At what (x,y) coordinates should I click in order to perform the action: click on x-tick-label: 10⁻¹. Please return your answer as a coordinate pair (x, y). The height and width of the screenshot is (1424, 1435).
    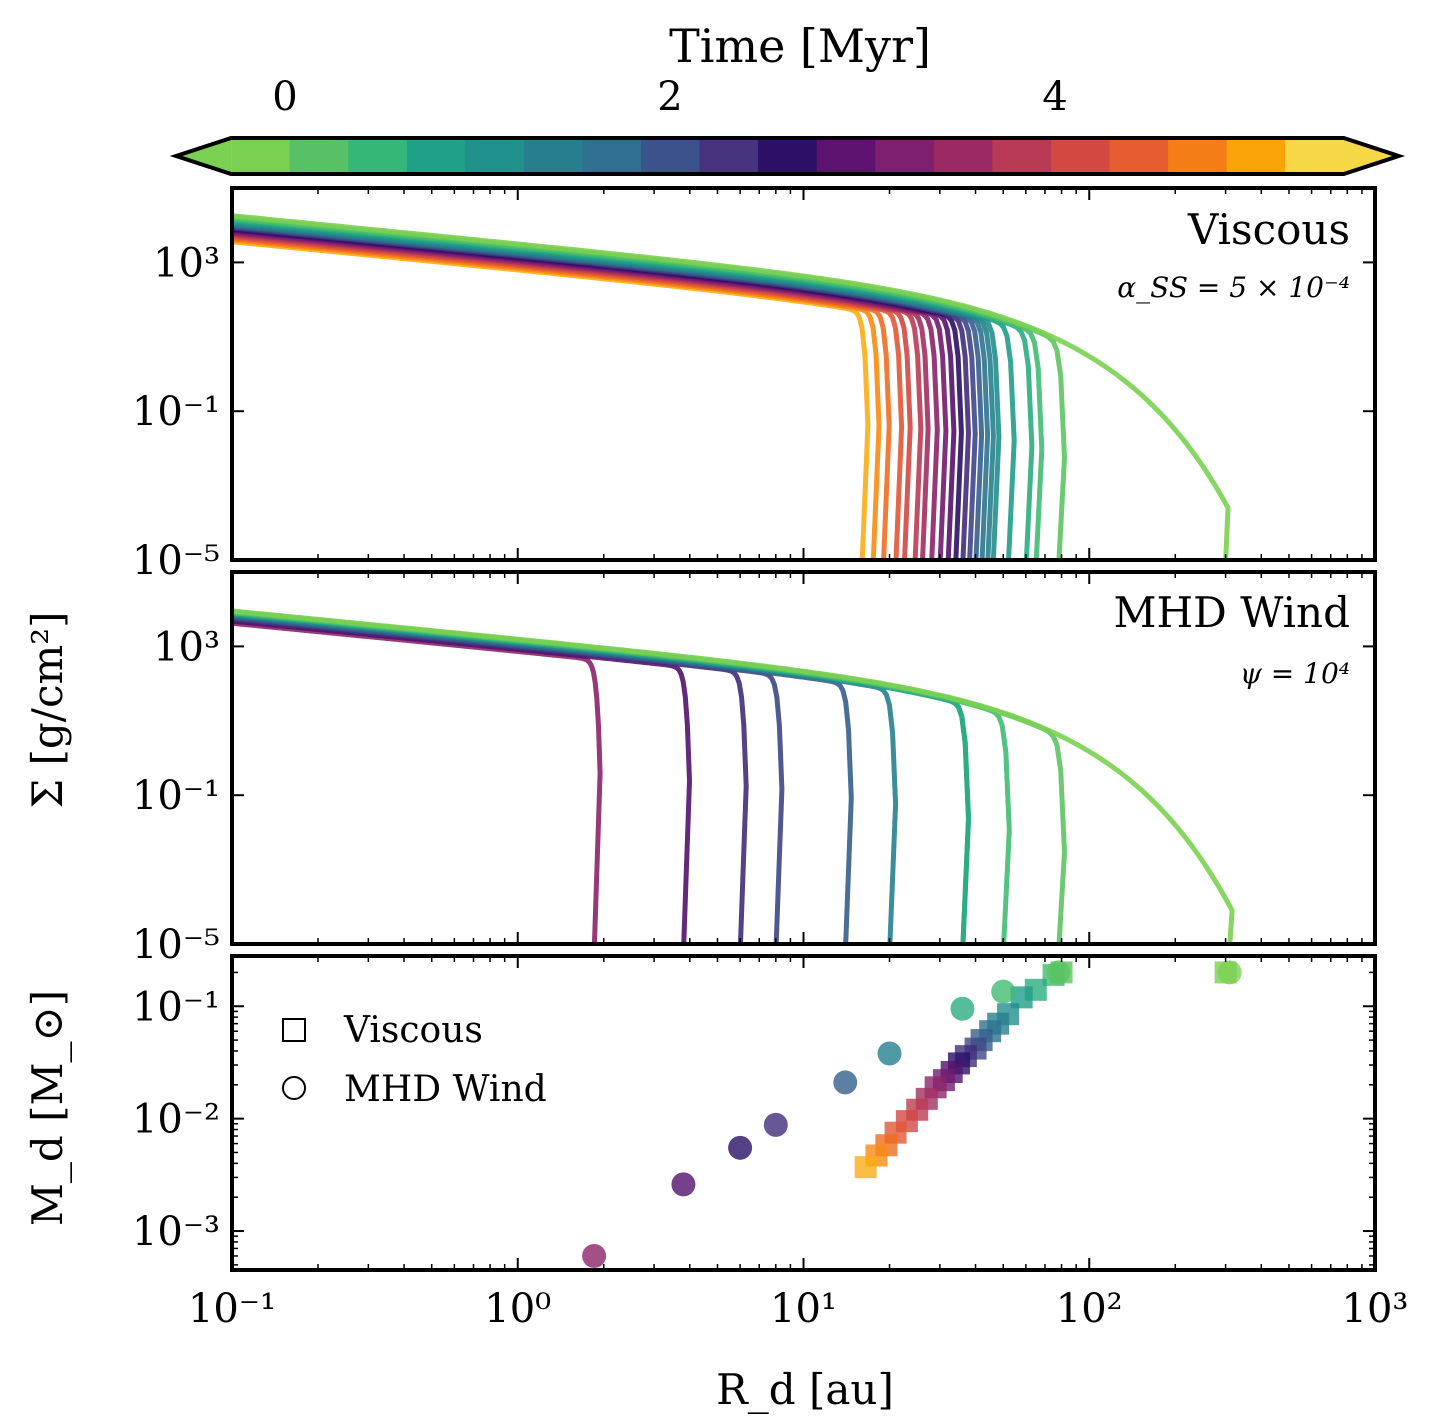
    Looking at the image, I should click on (232, 1309).